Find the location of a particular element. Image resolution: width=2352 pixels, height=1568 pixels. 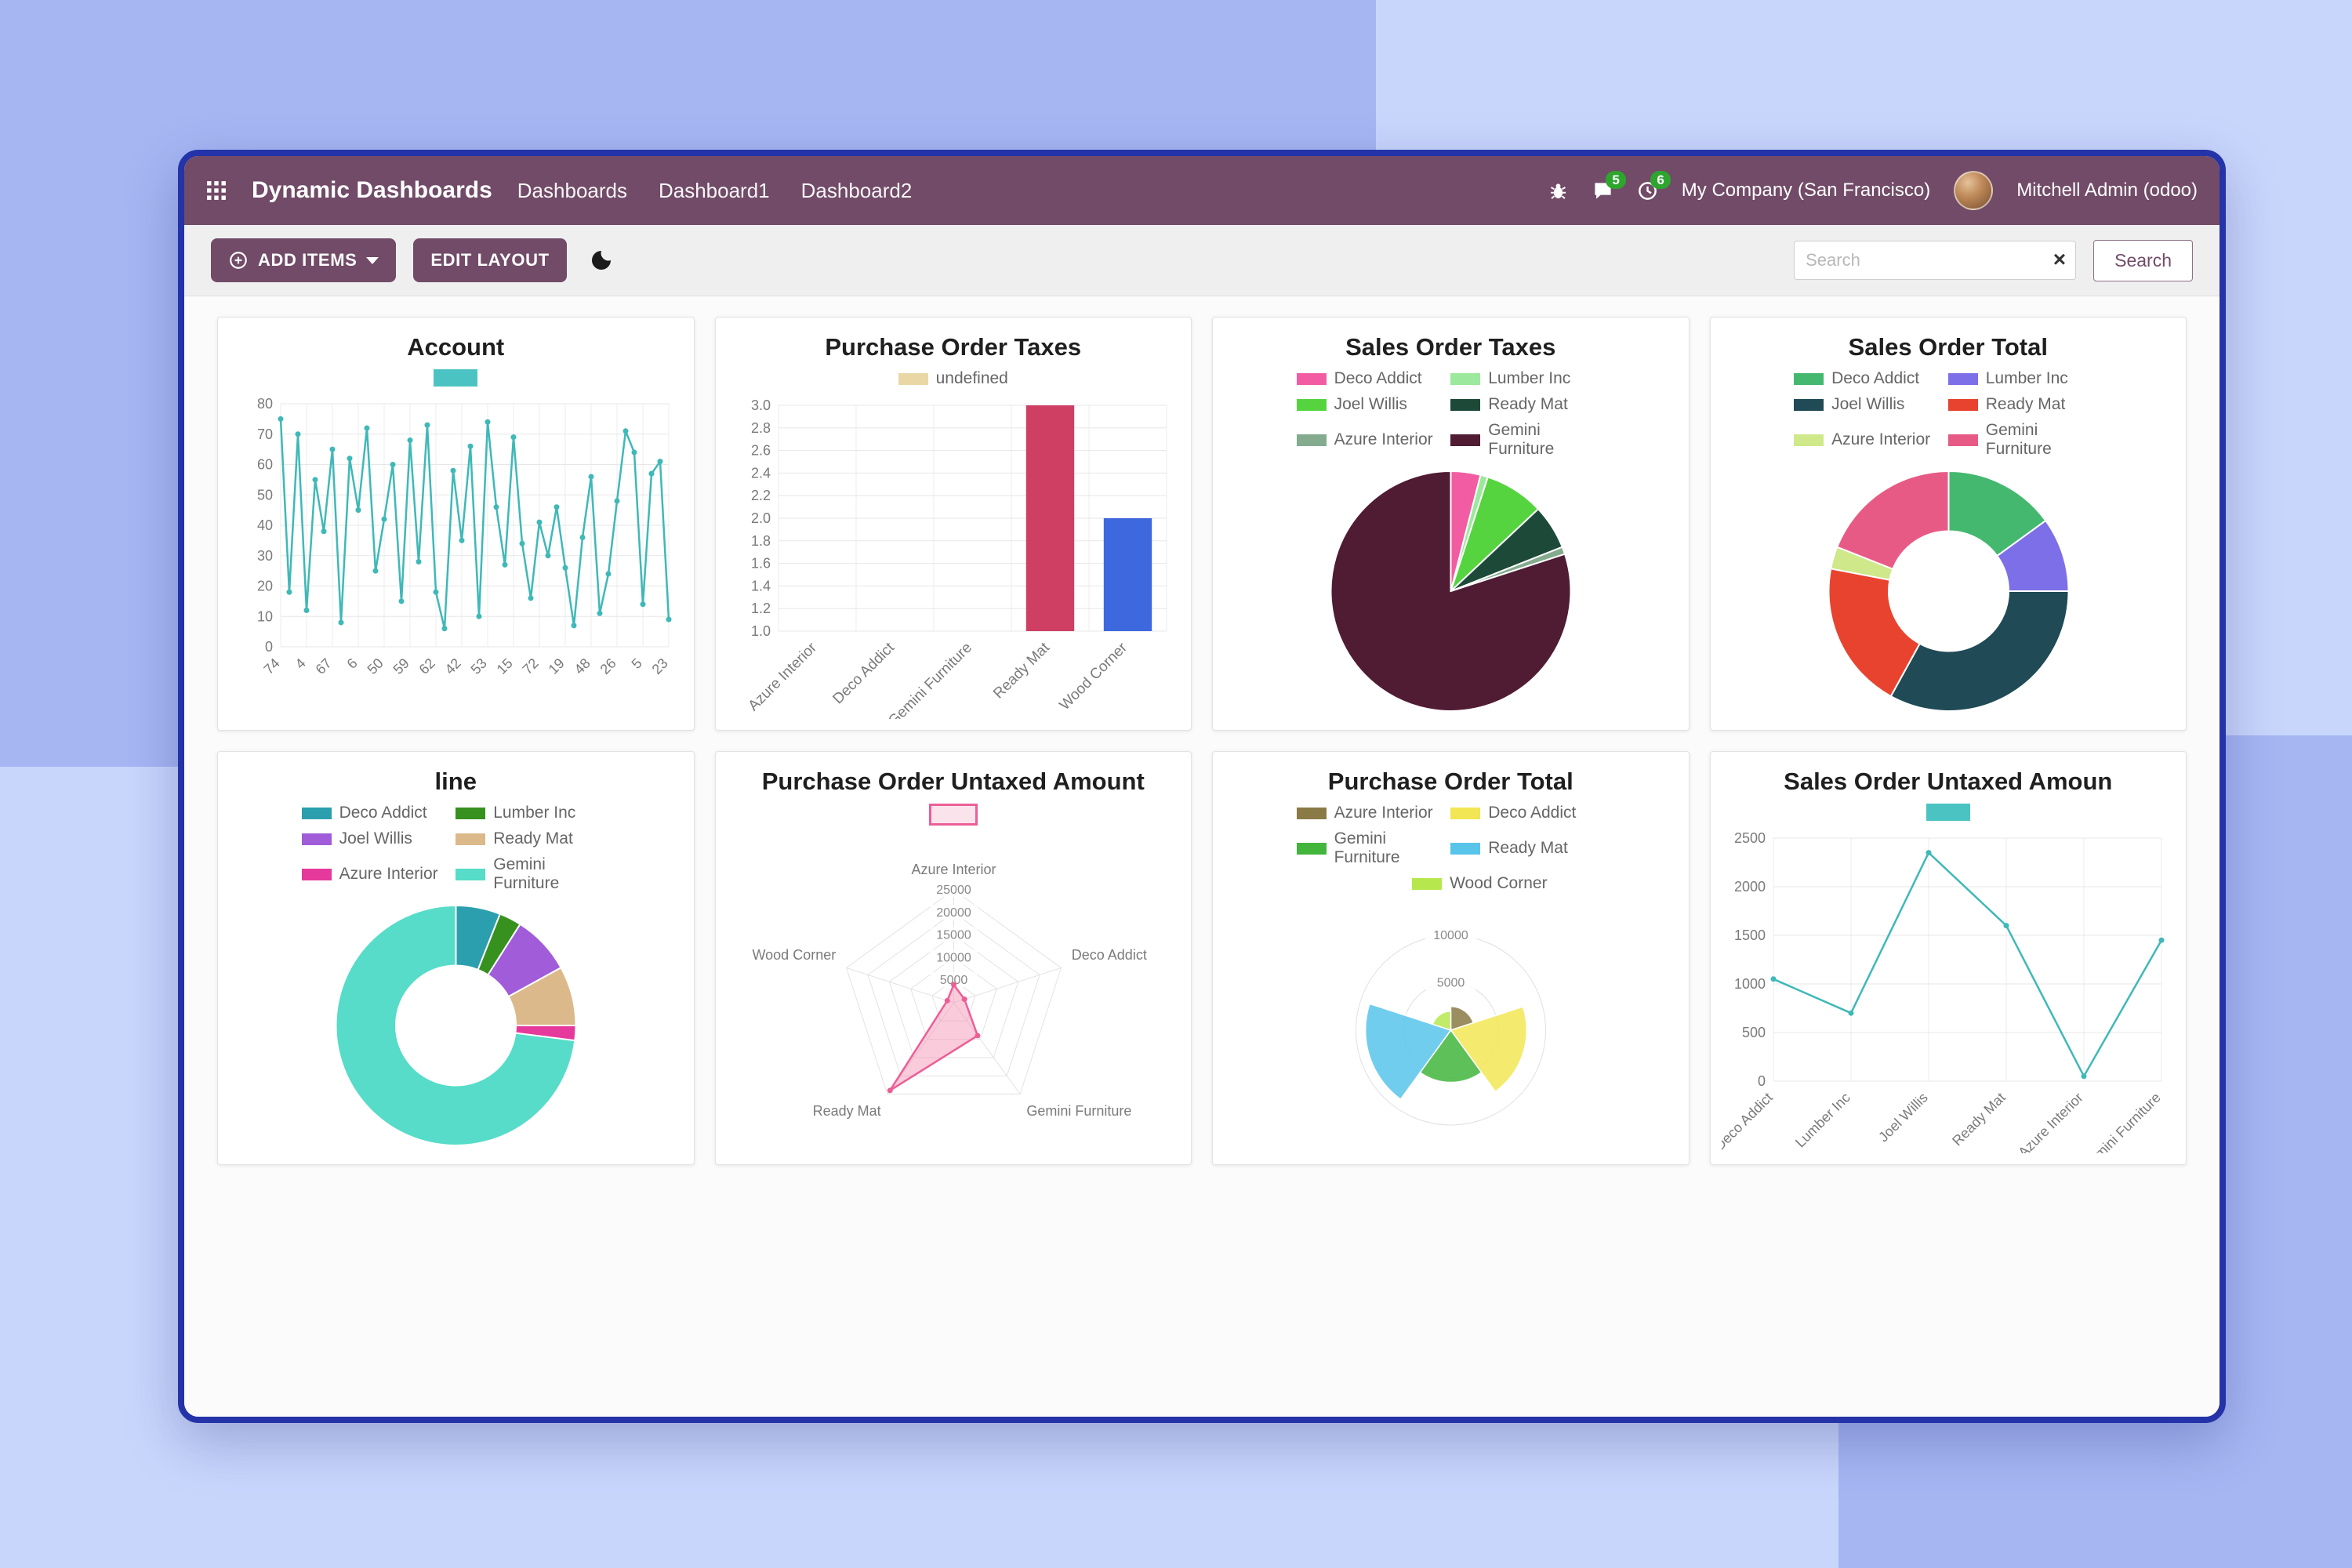

svg-text: Wood Corner is located at coordinates (794, 955).